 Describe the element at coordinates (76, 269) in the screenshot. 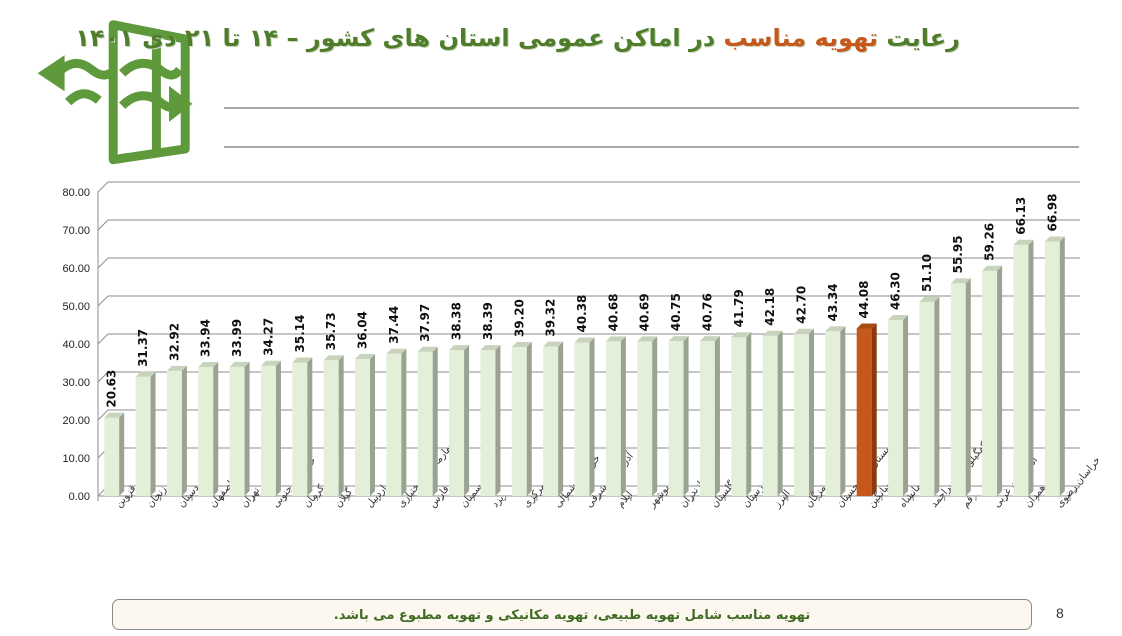

I see `y-tick-label: 60.00` at that location.